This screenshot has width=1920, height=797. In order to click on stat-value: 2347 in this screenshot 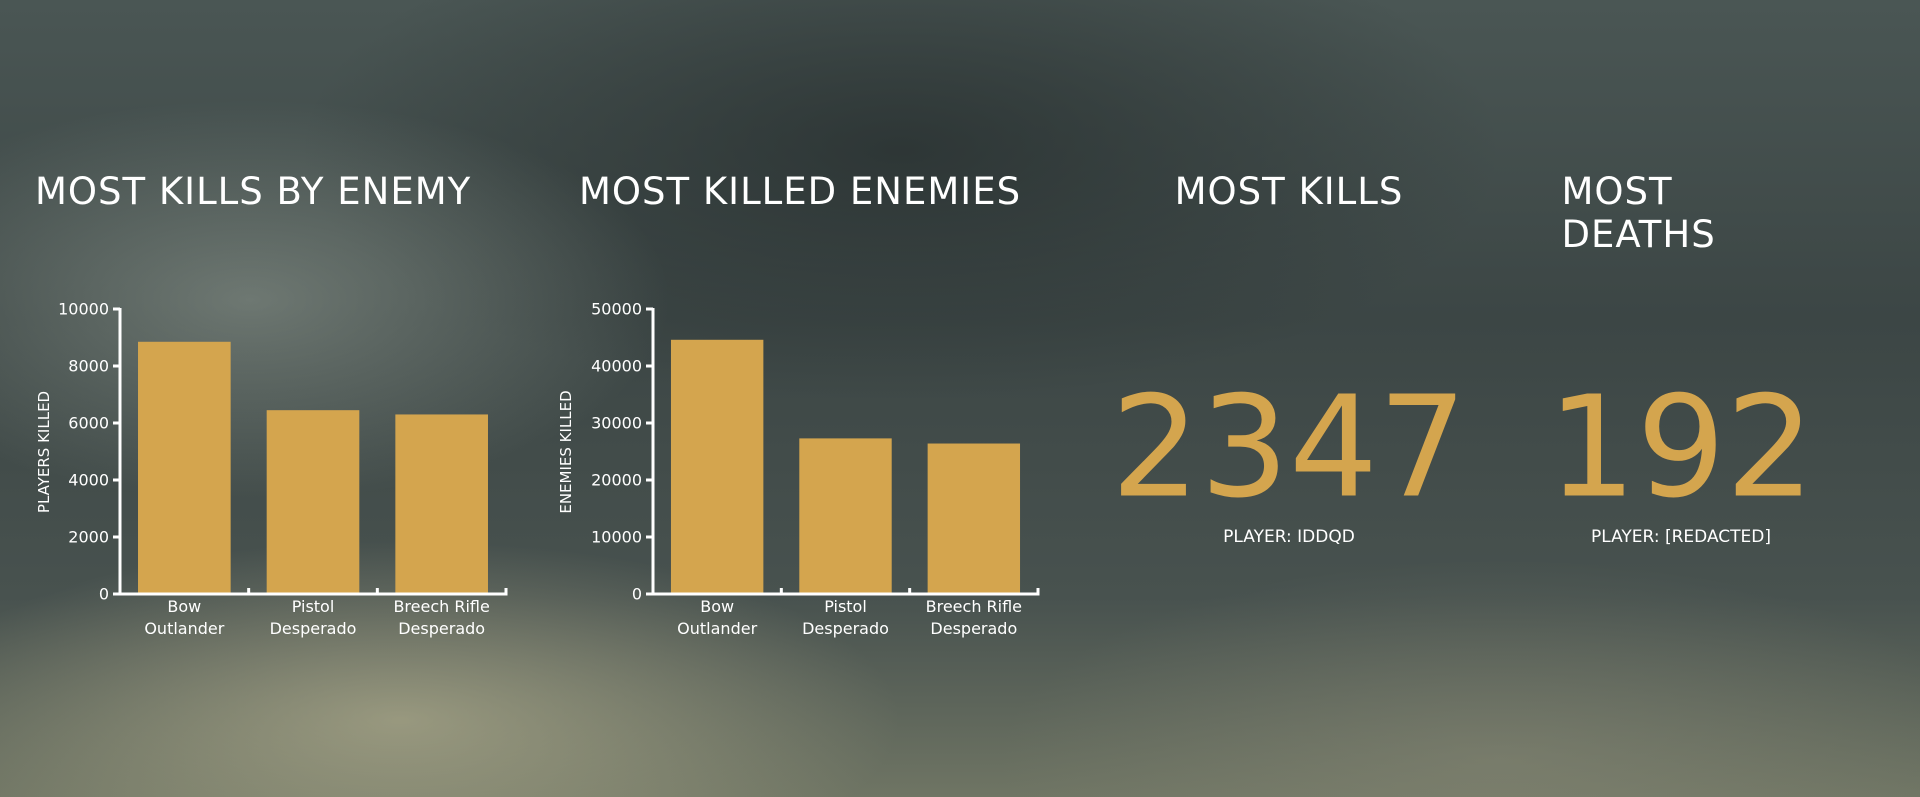, I will do `click(1289, 448)`.